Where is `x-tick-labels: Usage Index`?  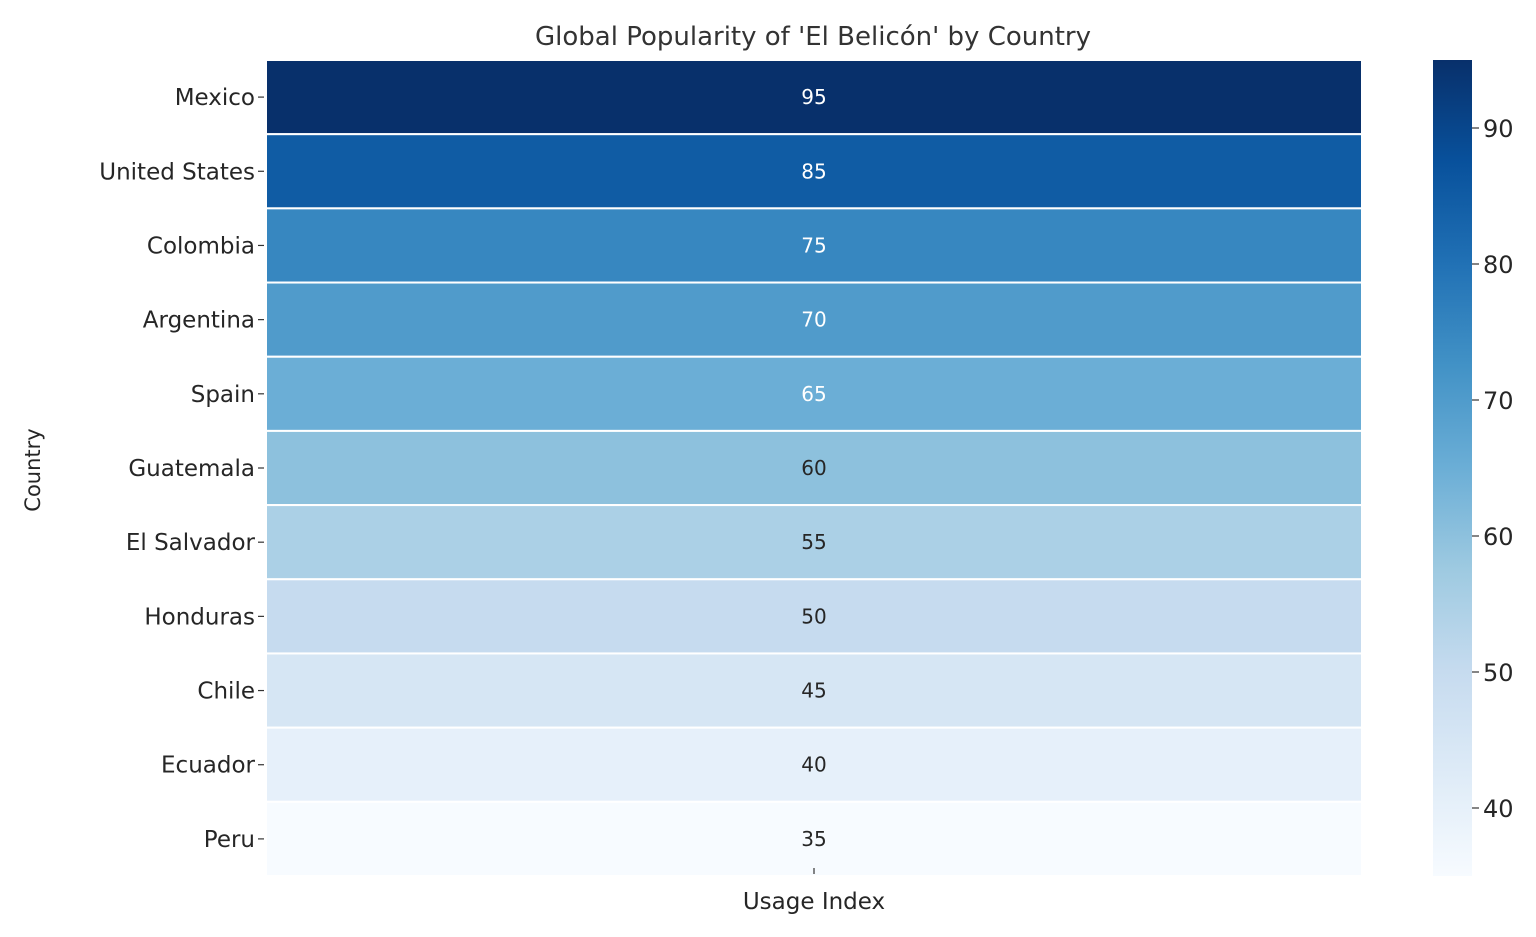
x-tick-labels: Usage Index is located at coordinates (814, 891).